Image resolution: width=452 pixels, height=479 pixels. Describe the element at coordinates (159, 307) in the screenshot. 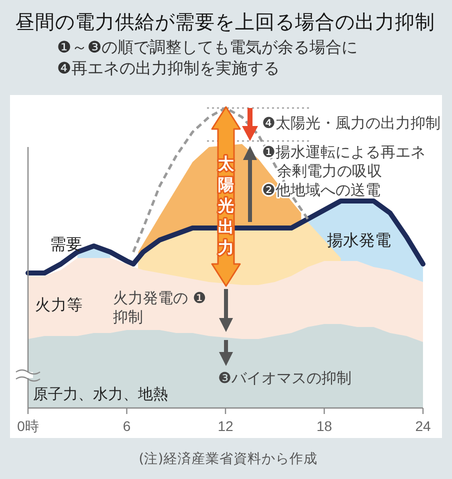

I see `annotation: 火力発電の ❶抑制` at that location.